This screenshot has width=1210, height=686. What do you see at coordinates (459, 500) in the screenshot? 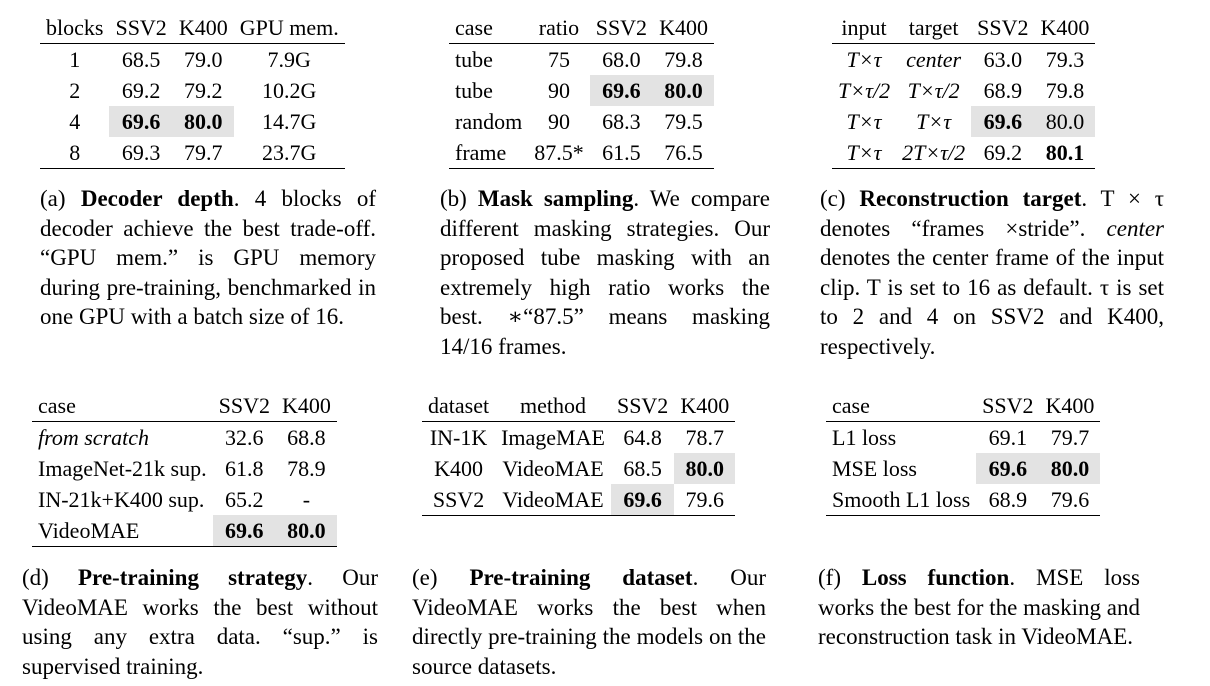
I see `cell: SSV2` at bounding box center [459, 500].